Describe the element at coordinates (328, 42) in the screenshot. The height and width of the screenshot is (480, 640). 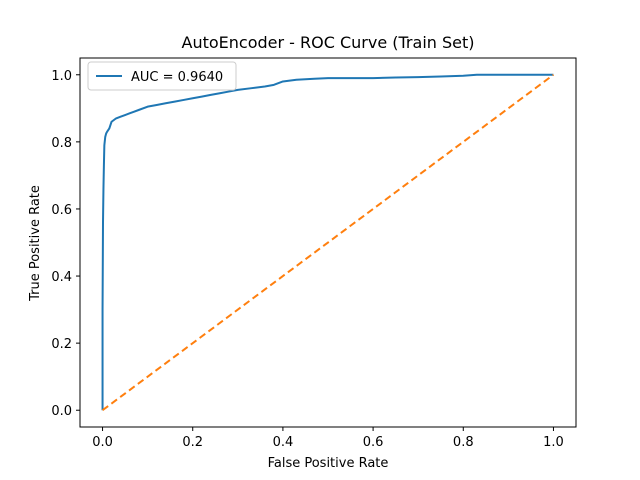
I see `chart-title: AutoEncoder - ROC Curve (Train Set)` at that location.